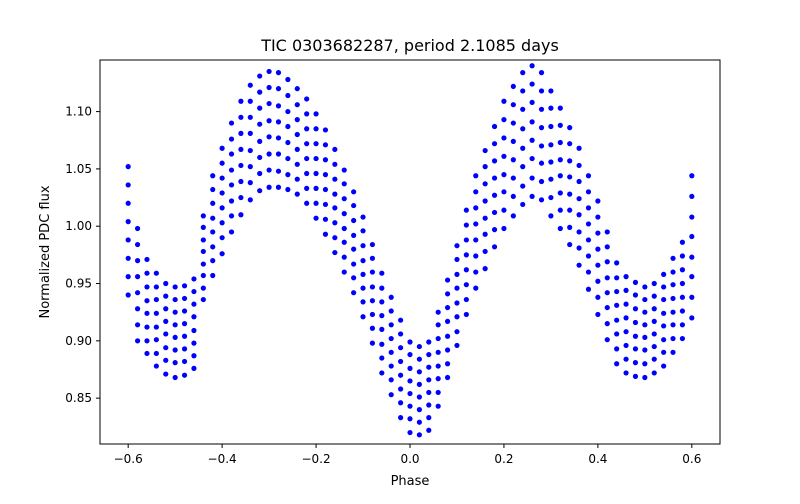  What do you see at coordinates (222, 459) in the screenshot?
I see `x-tick-label: −0.4` at bounding box center [222, 459].